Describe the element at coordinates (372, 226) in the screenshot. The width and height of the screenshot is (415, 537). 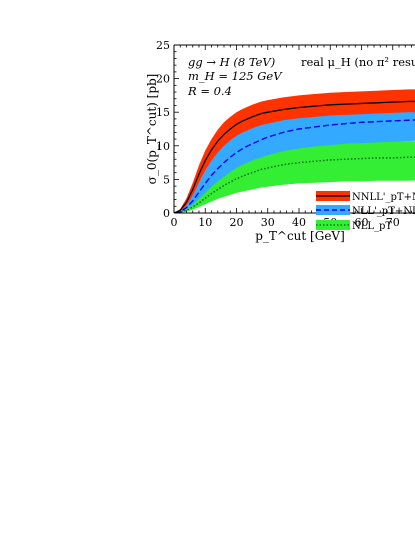
I see `legend-label-nll: NLL_pT` at that location.